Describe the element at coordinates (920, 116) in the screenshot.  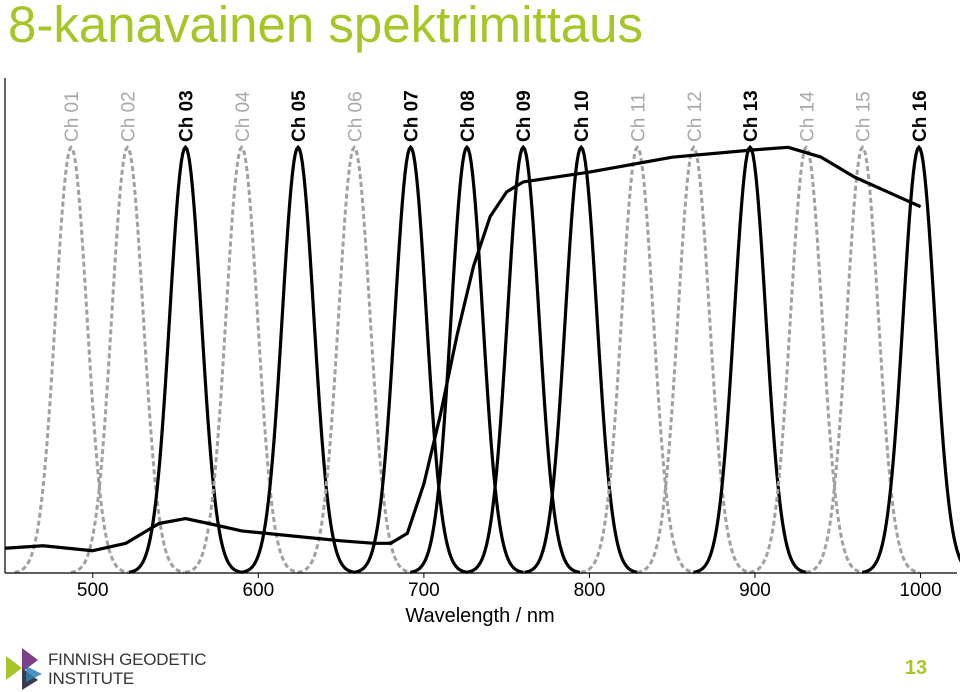
I see `channel-label-16: Ch 16` at that location.